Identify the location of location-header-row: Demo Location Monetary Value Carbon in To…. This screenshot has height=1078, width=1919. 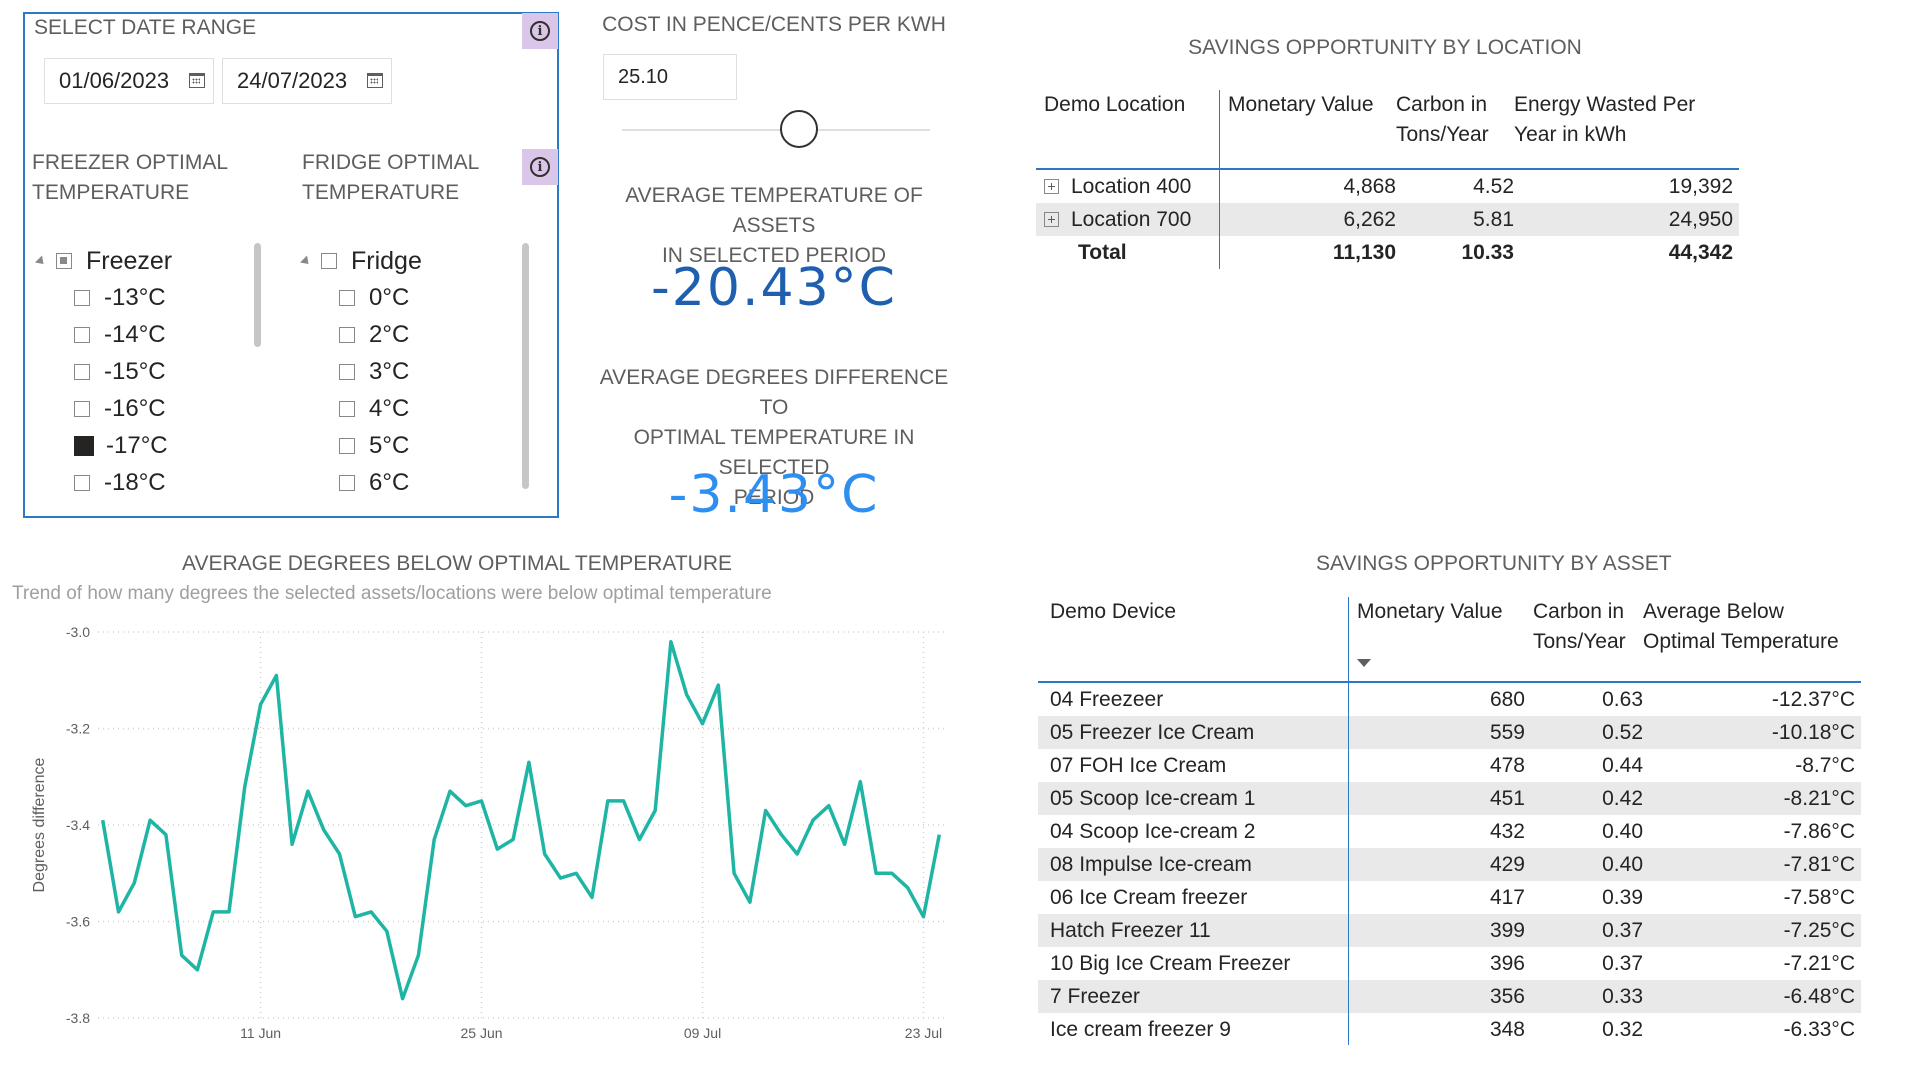
(1387, 129).